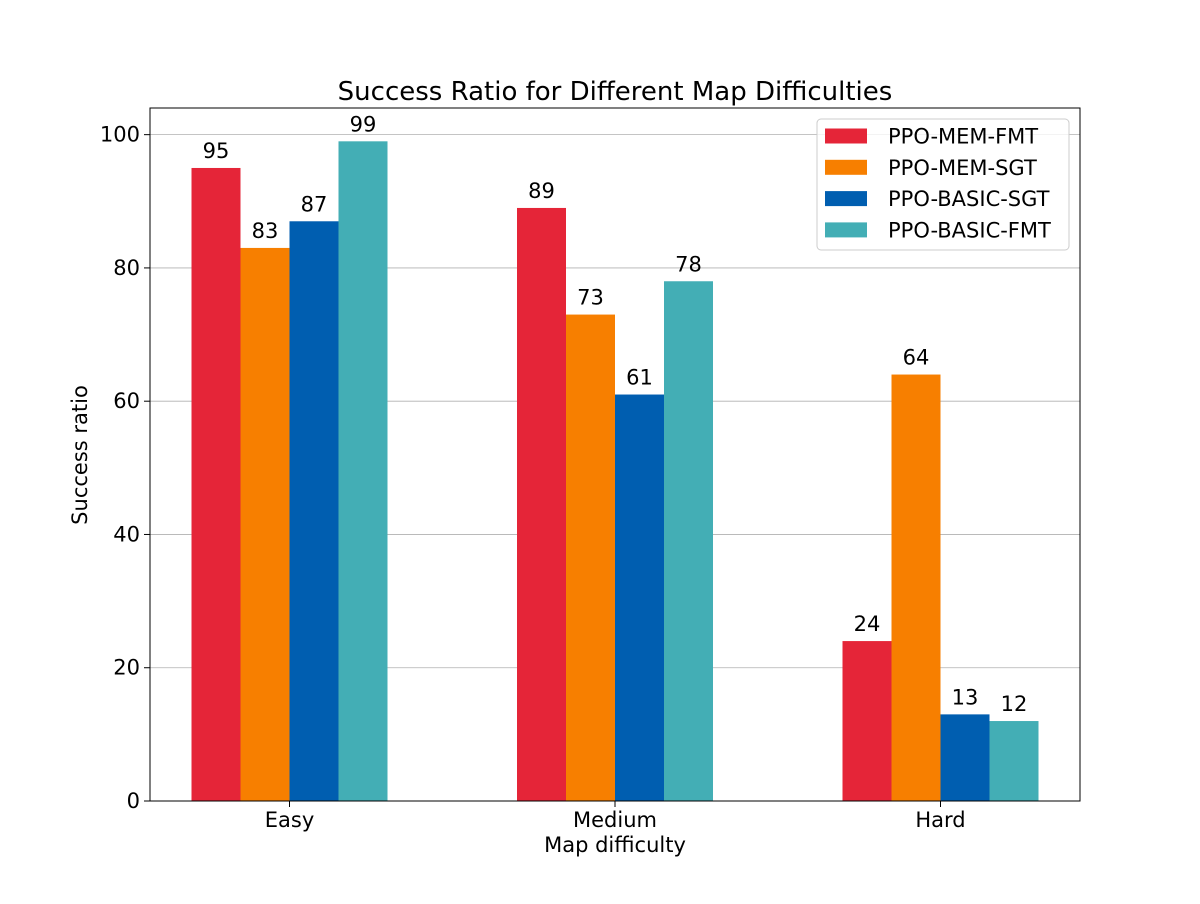 The width and height of the screenshot is (1200, 904). I want to click on bar-ppo-basic-sgt-easy, so click(314, 511).